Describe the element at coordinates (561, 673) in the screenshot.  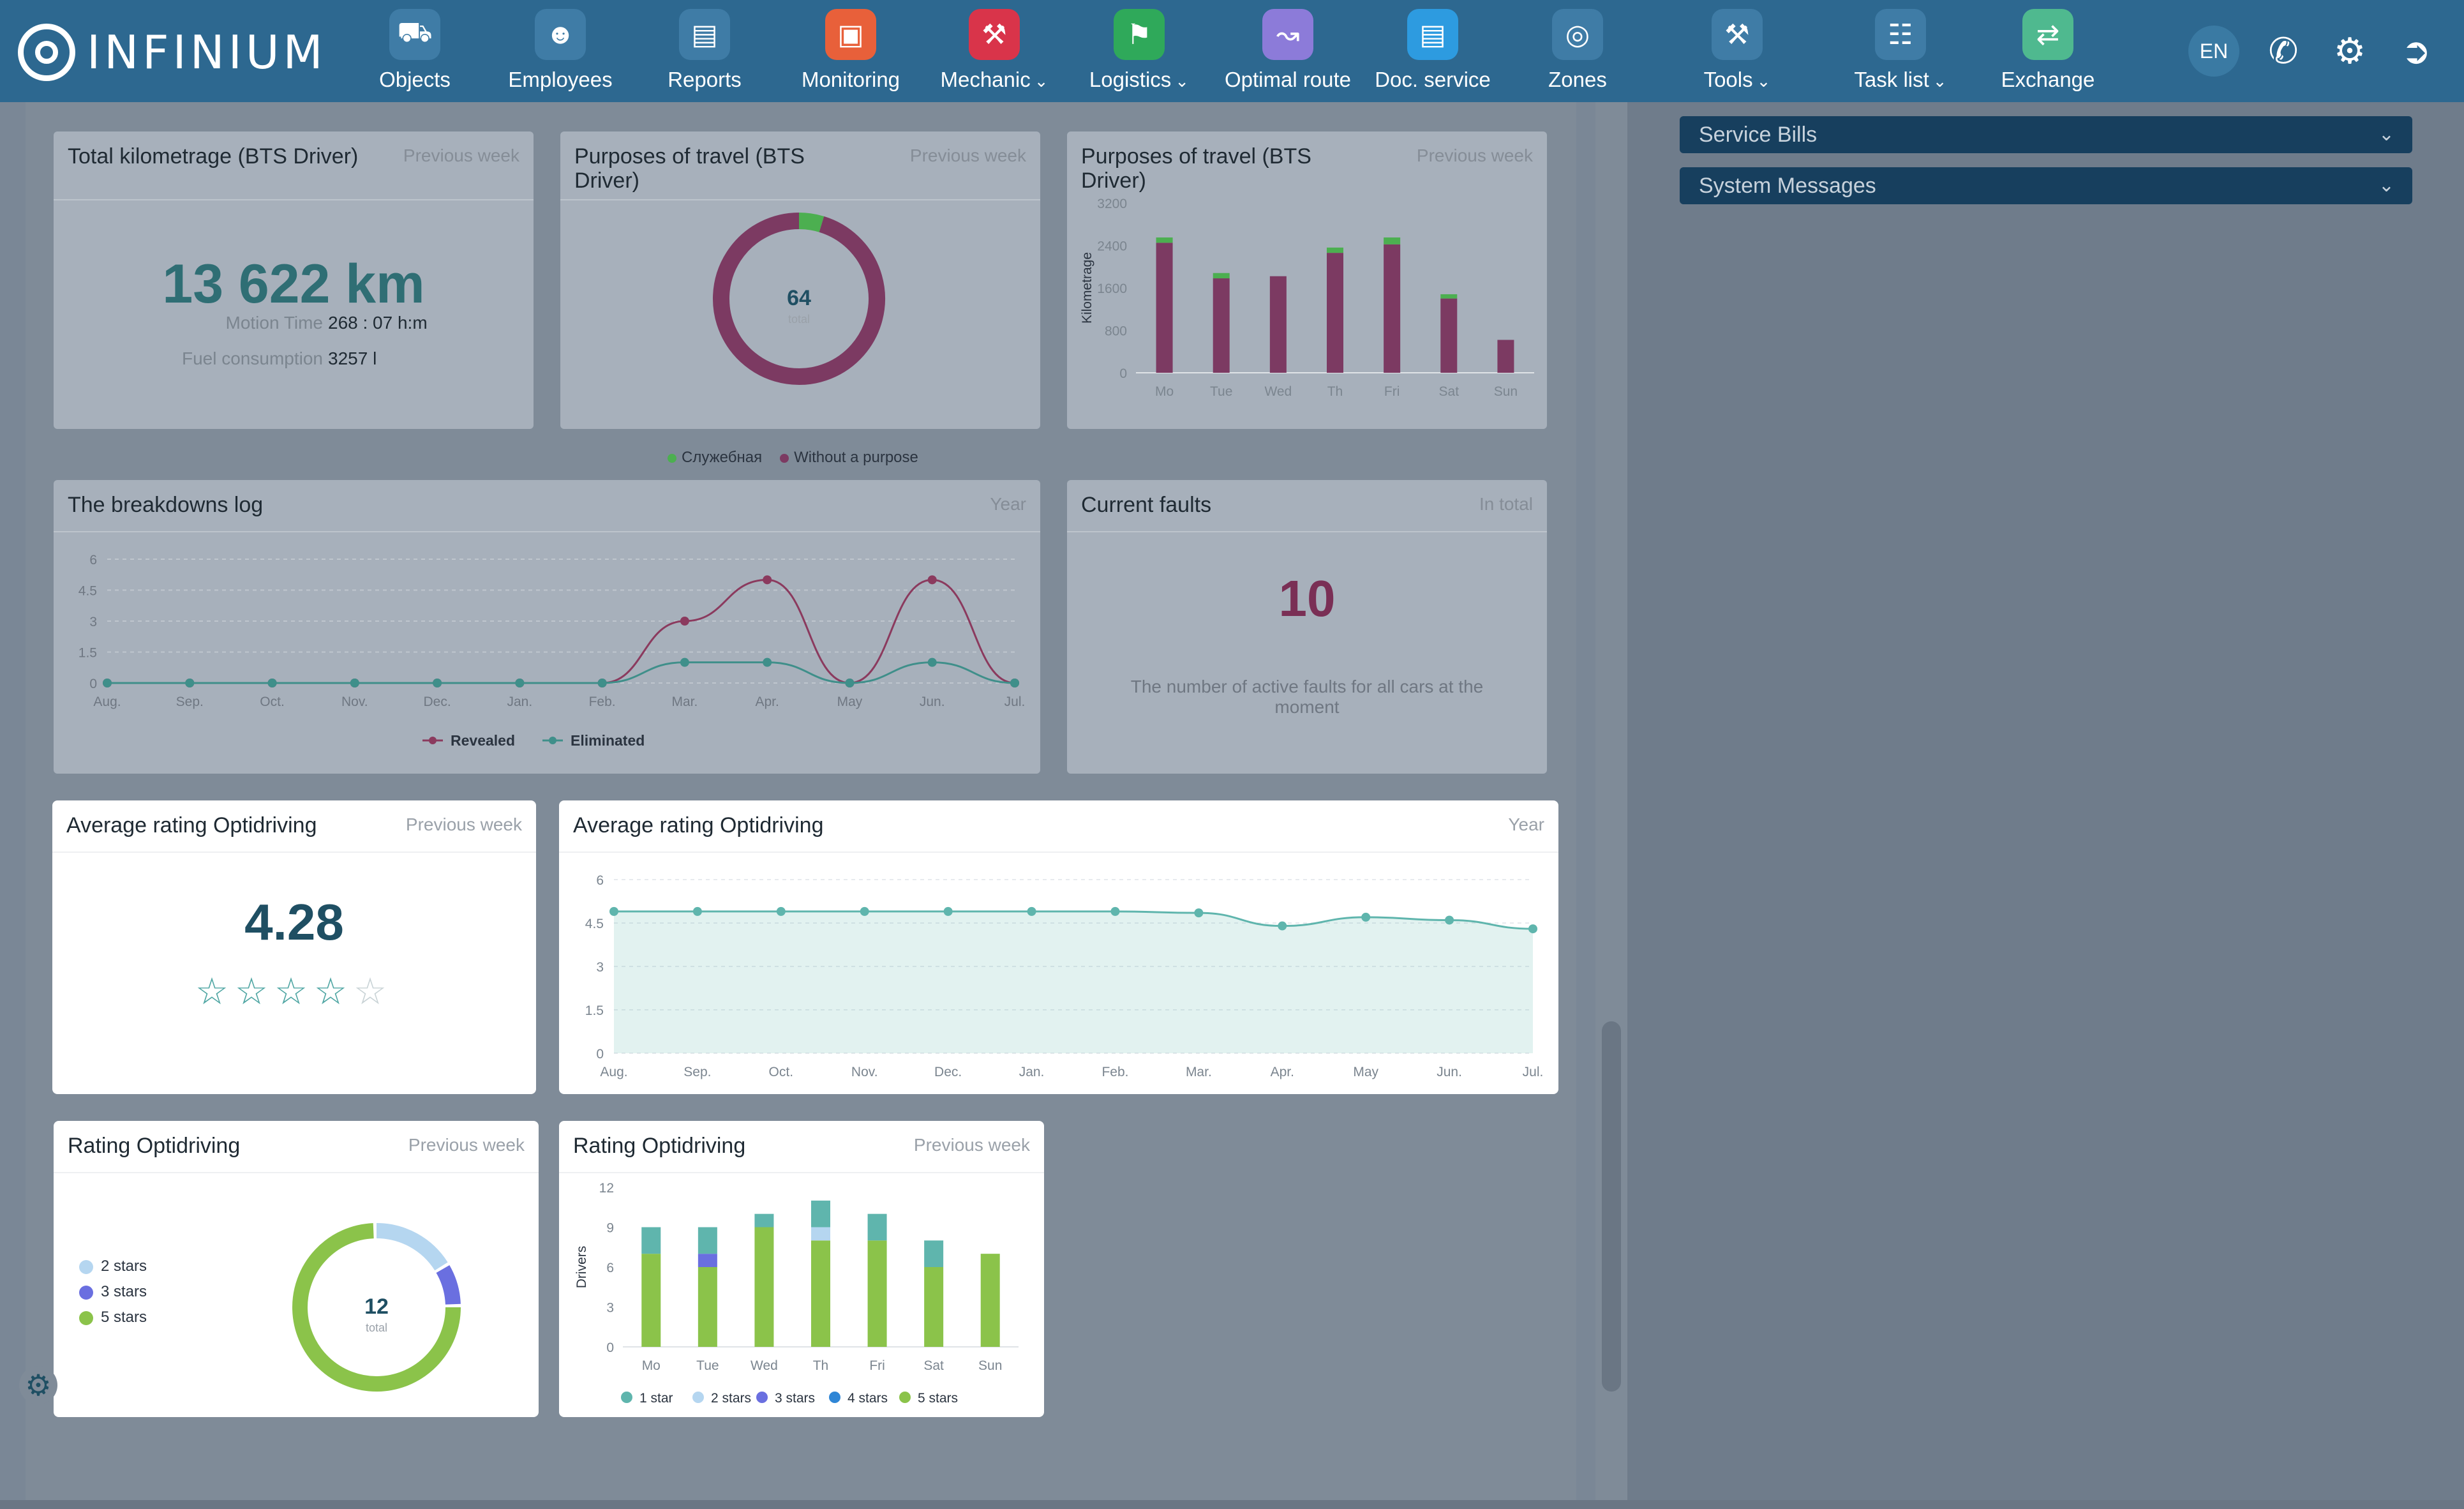
I see `series-line` at that location.